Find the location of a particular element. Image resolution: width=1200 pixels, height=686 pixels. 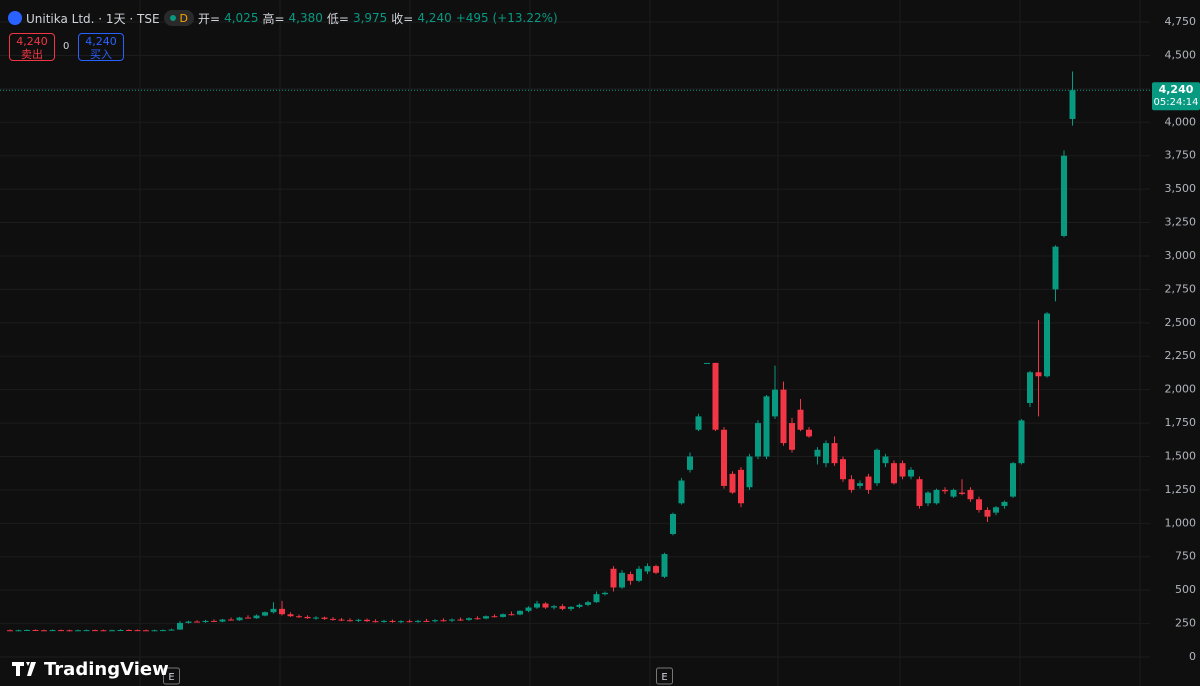

close-value: 4,240 is located at coordinates (434, 18).